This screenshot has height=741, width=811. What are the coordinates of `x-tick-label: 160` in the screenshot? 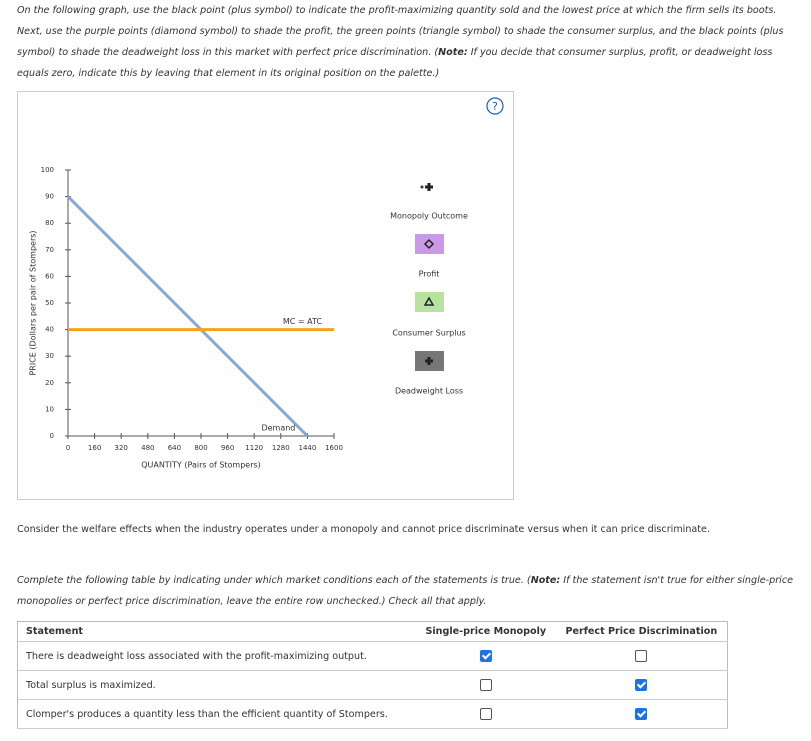 It's located at (94, 448).